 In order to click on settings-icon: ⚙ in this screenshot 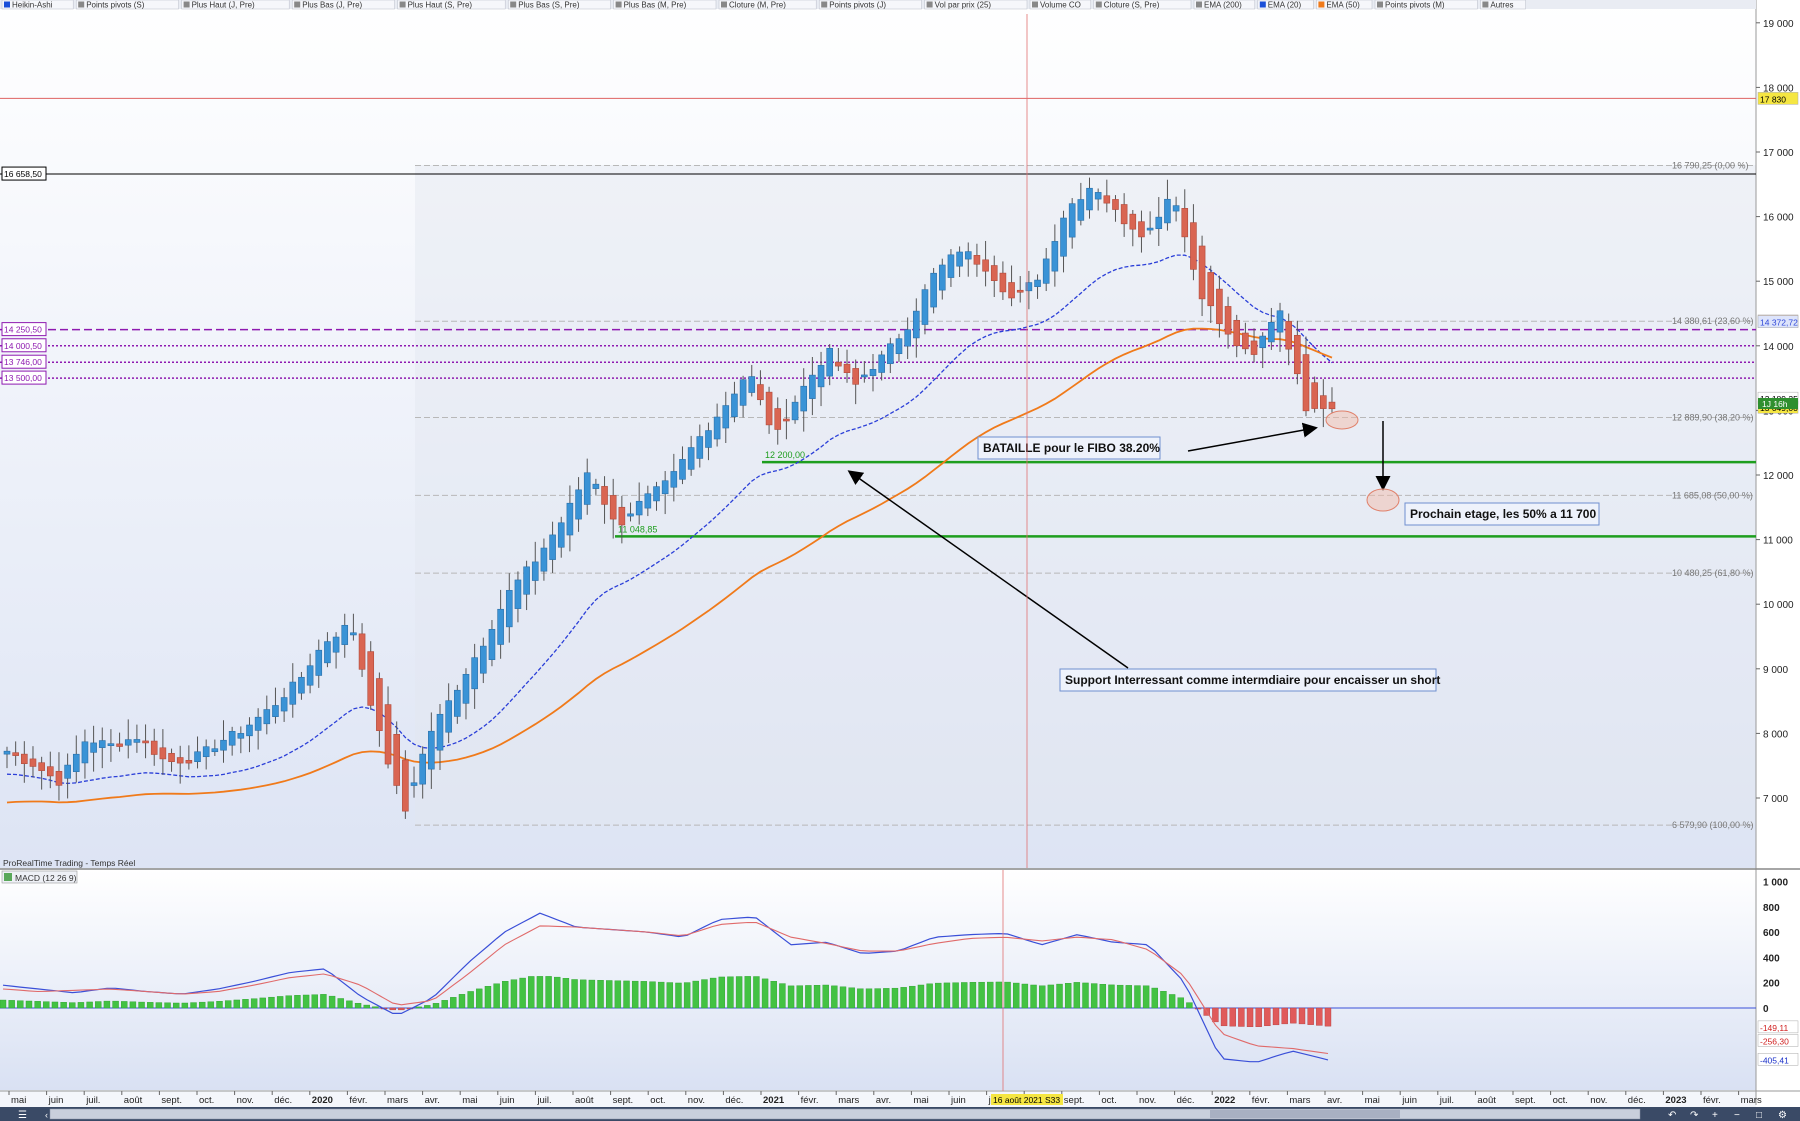, I will do `click(1782, 1115)`.